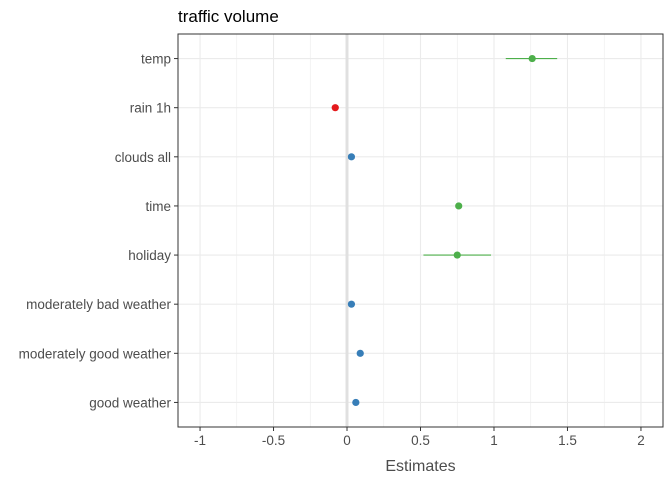 The width and height of the screenshot is (672, 480). What do you see at coordinates (98, 304) in the screenshot?
I see `y-tick-label: moderately bad weather` at bounding box center [98, 304].